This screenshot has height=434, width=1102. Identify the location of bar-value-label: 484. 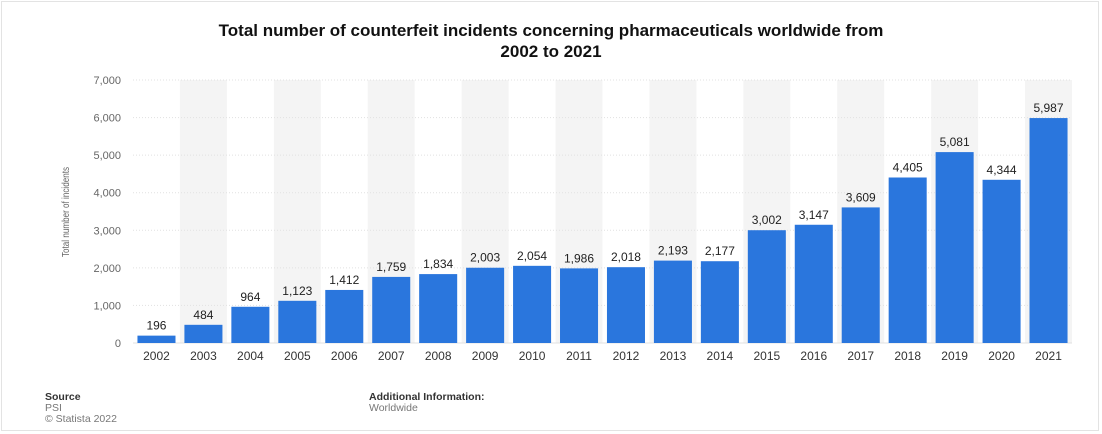
(203, 315).